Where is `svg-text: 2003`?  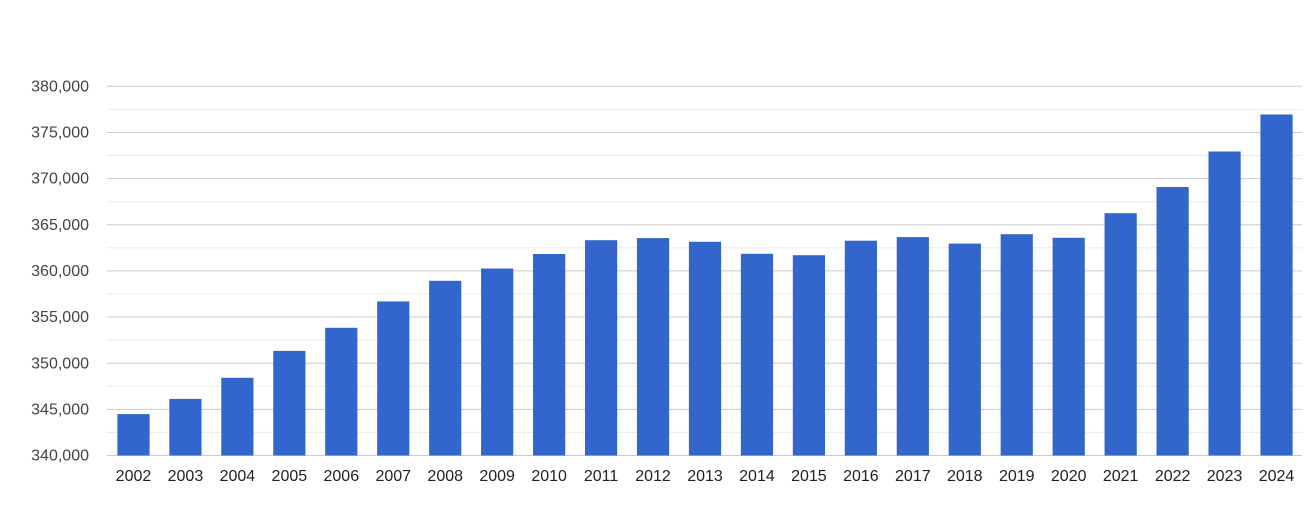 svg-text: 2003 is located at coordinates (186, 476).